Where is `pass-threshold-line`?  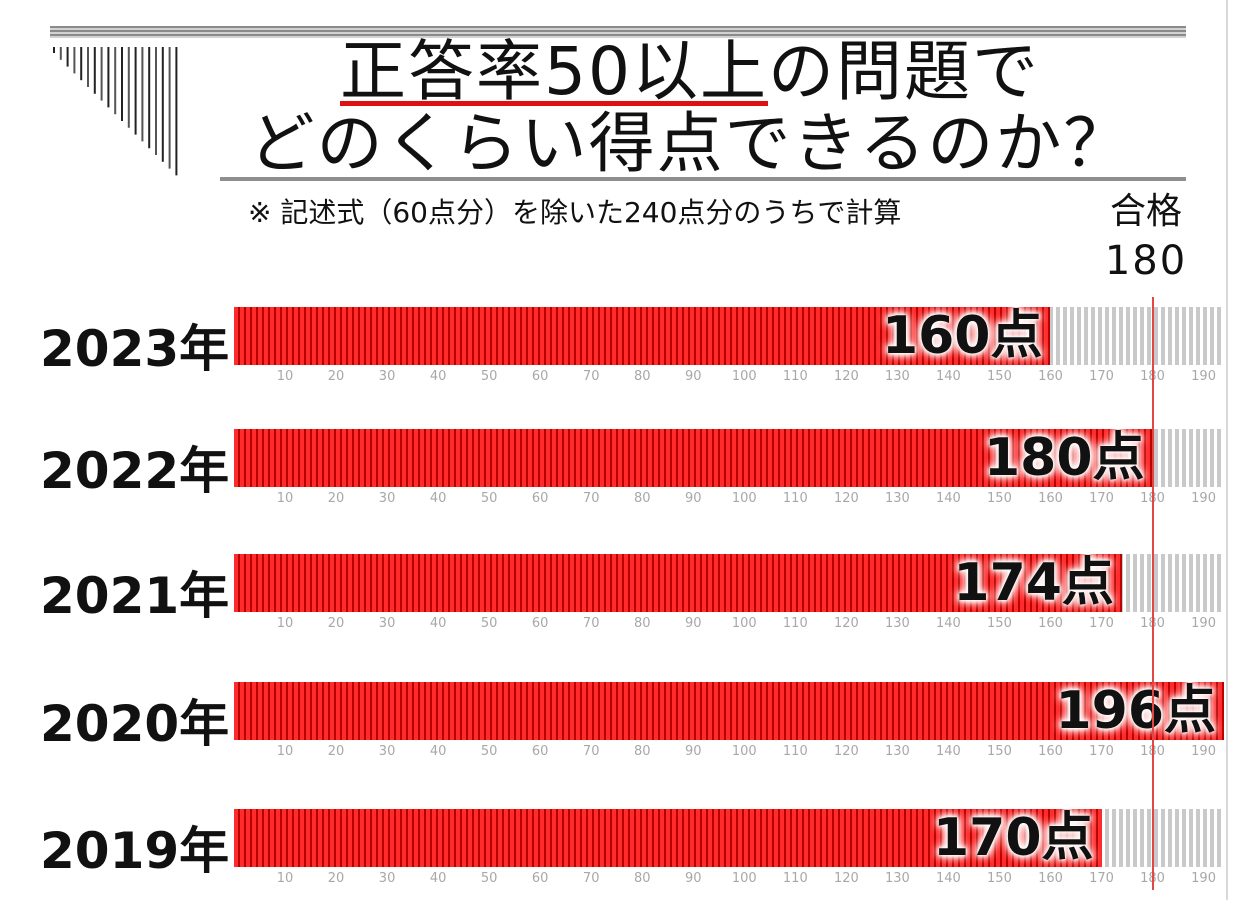 pass-threshold-line is located at coordinates (1152, 593).